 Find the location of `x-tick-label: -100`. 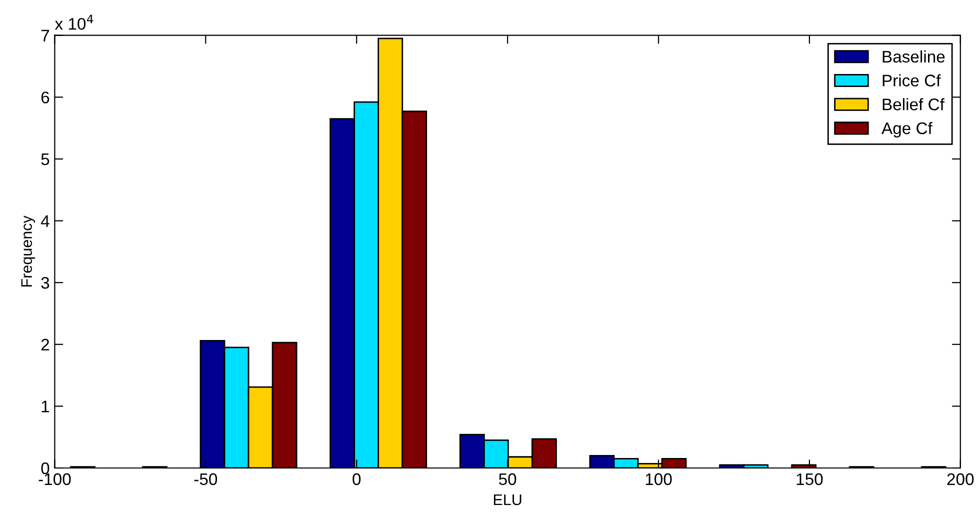

x-tick-label: -100 is located at coordinates (54, 479).